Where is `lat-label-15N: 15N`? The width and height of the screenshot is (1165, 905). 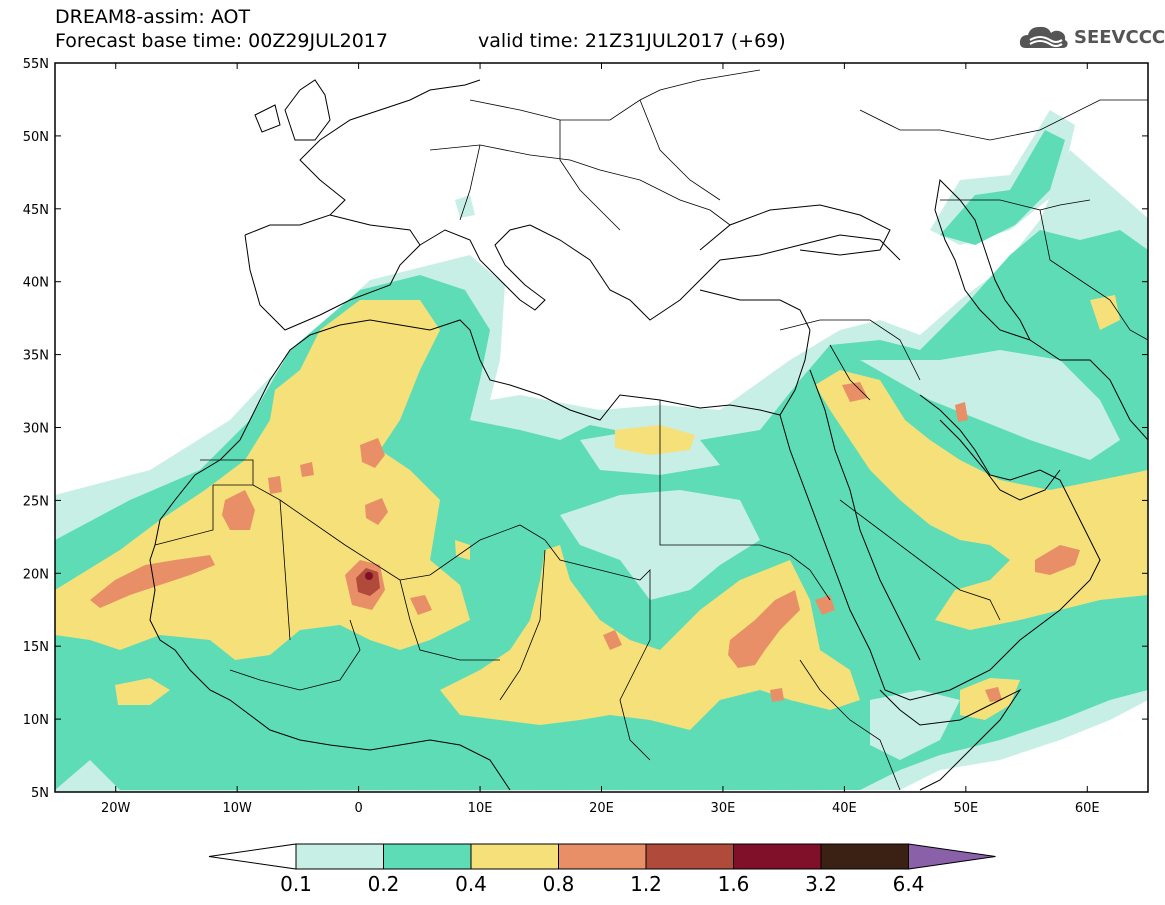
lat-label-15N: 15N is located at coordinates (36, 647).